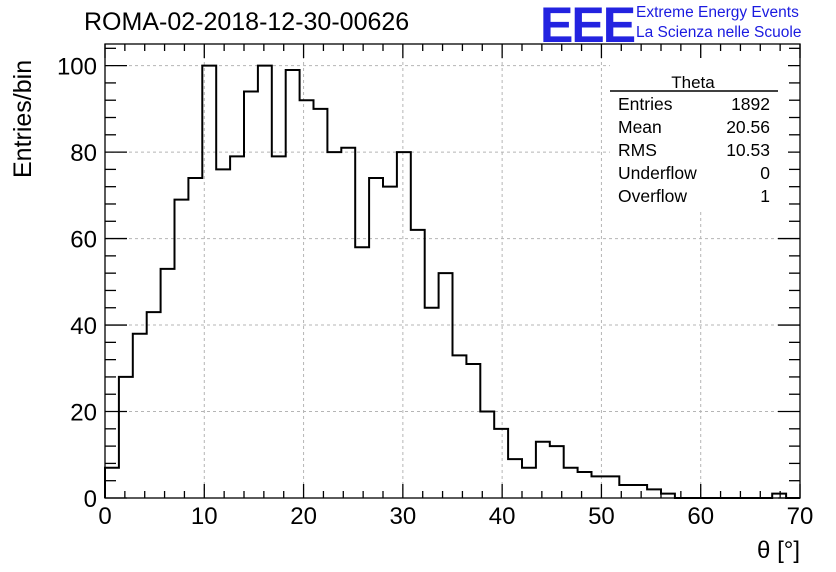 The height and width of the screenshot is (572, 836). What do you see at coordinates (403, 516) in the screenshot?
I see `x-tick-label: 30` at bounding box center [403, 516].